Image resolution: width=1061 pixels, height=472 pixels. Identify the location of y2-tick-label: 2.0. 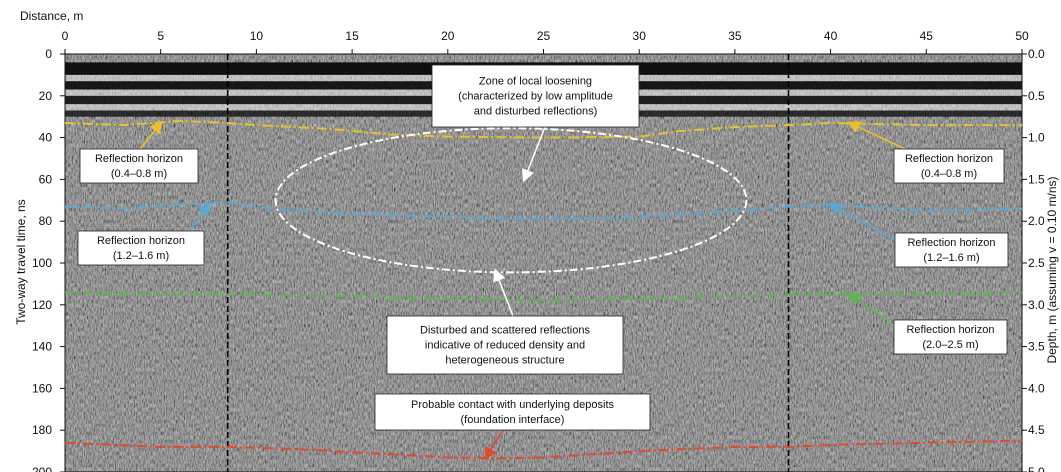
(1036, 221).